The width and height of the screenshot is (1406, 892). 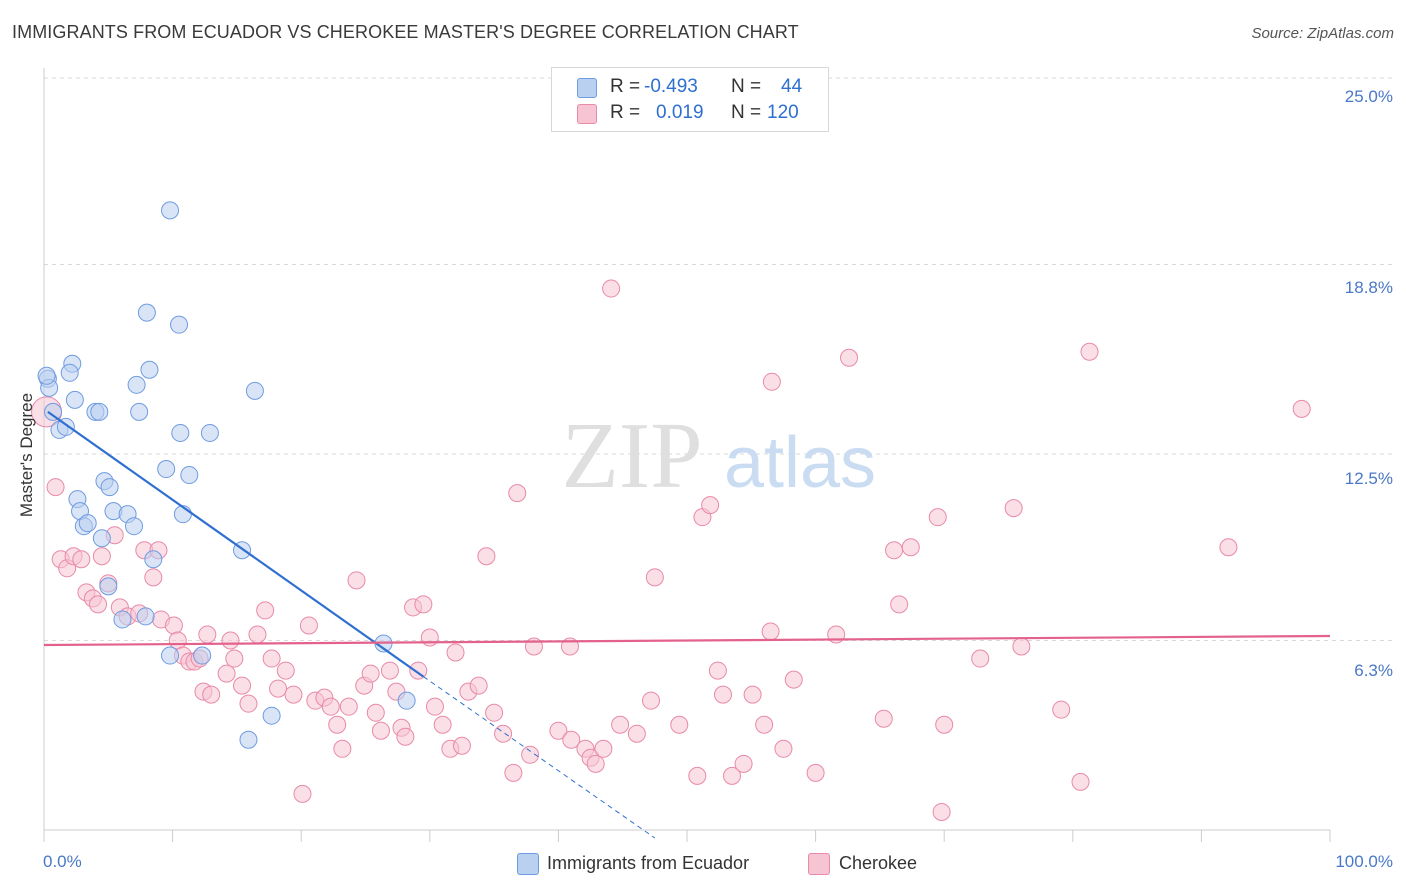 I want to click on y-tick-label: 6.3%, so click(x=1373, y=670).